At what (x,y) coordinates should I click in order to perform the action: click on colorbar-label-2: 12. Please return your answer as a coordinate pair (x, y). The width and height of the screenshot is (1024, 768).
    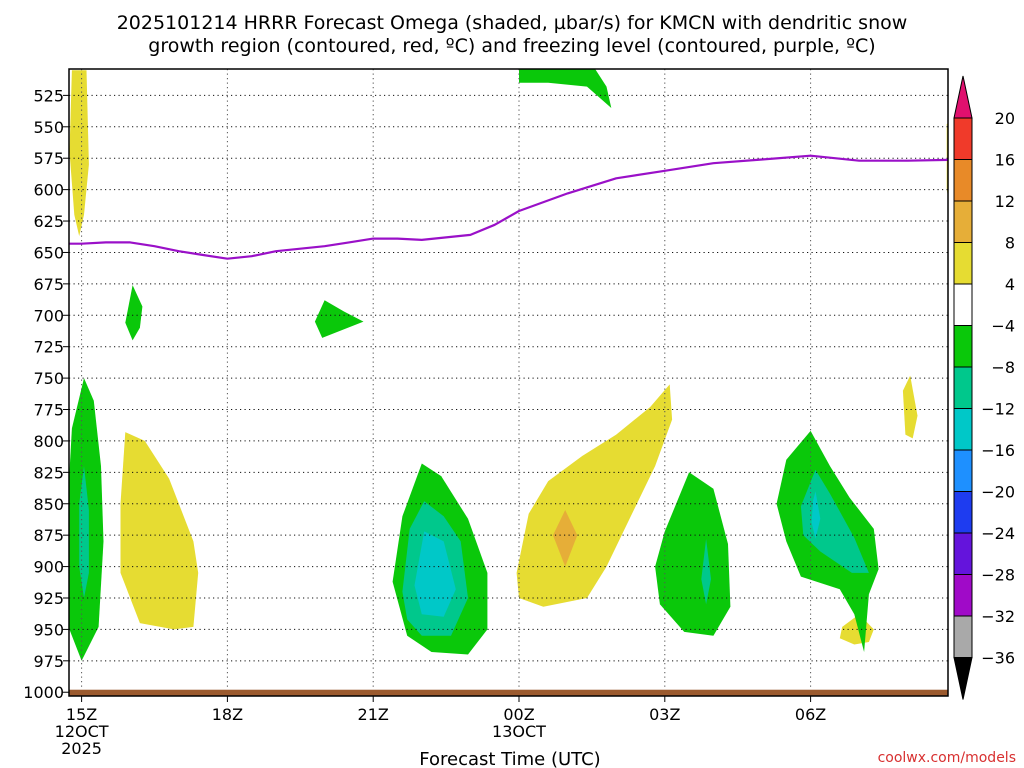
    Looking at the image, I should click on (1005, 201).